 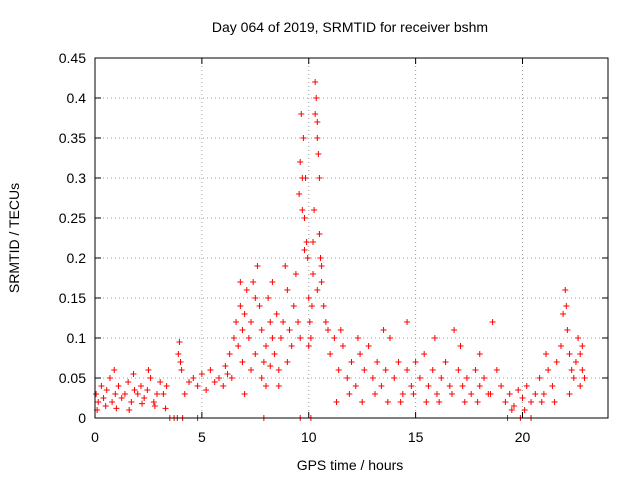 What do you see at coordinates (82, 418) in the screenshot?
I see `y-tick-label: 0` at bounding box center [82, 418].